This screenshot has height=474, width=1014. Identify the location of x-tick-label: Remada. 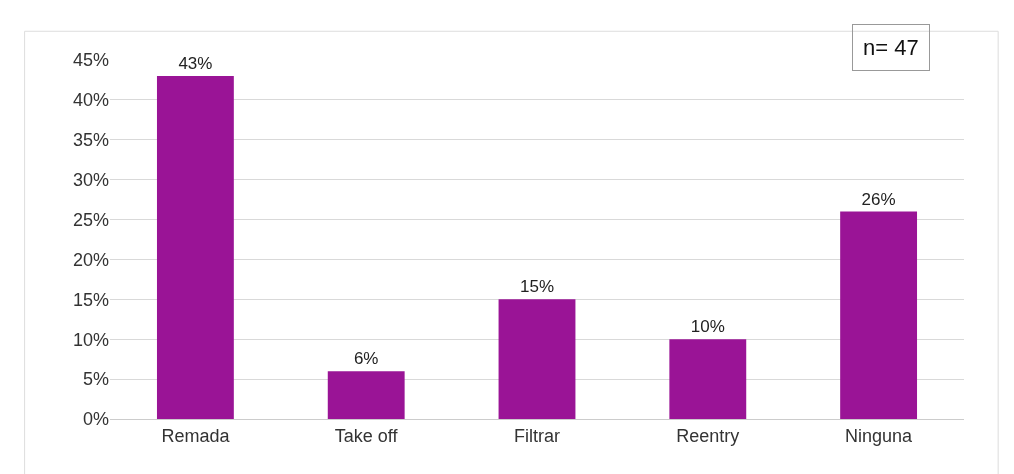
(196, 435).